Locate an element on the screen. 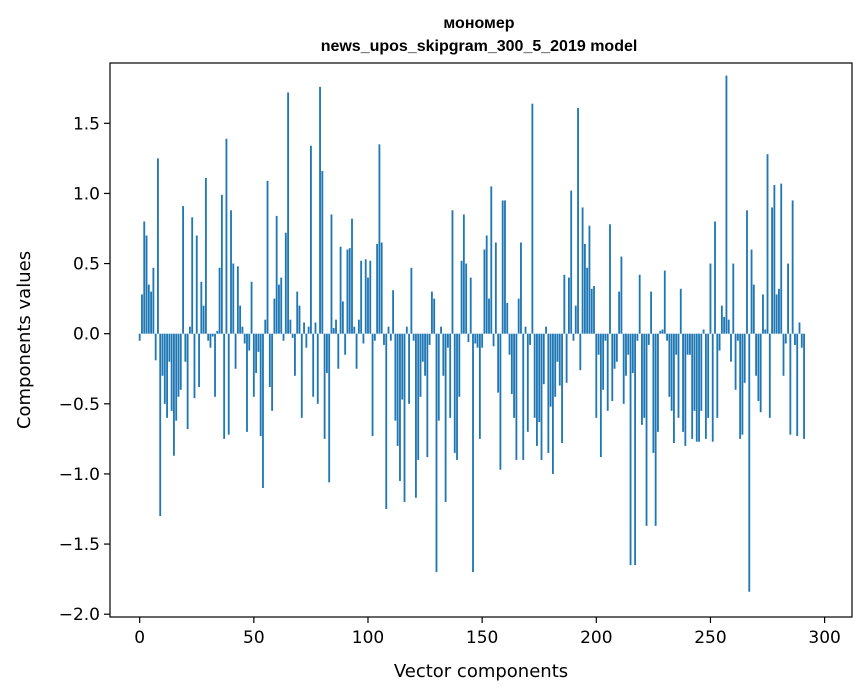 The image size is (867, 696). chart-title: мономер is located at coordinates (478, 23).